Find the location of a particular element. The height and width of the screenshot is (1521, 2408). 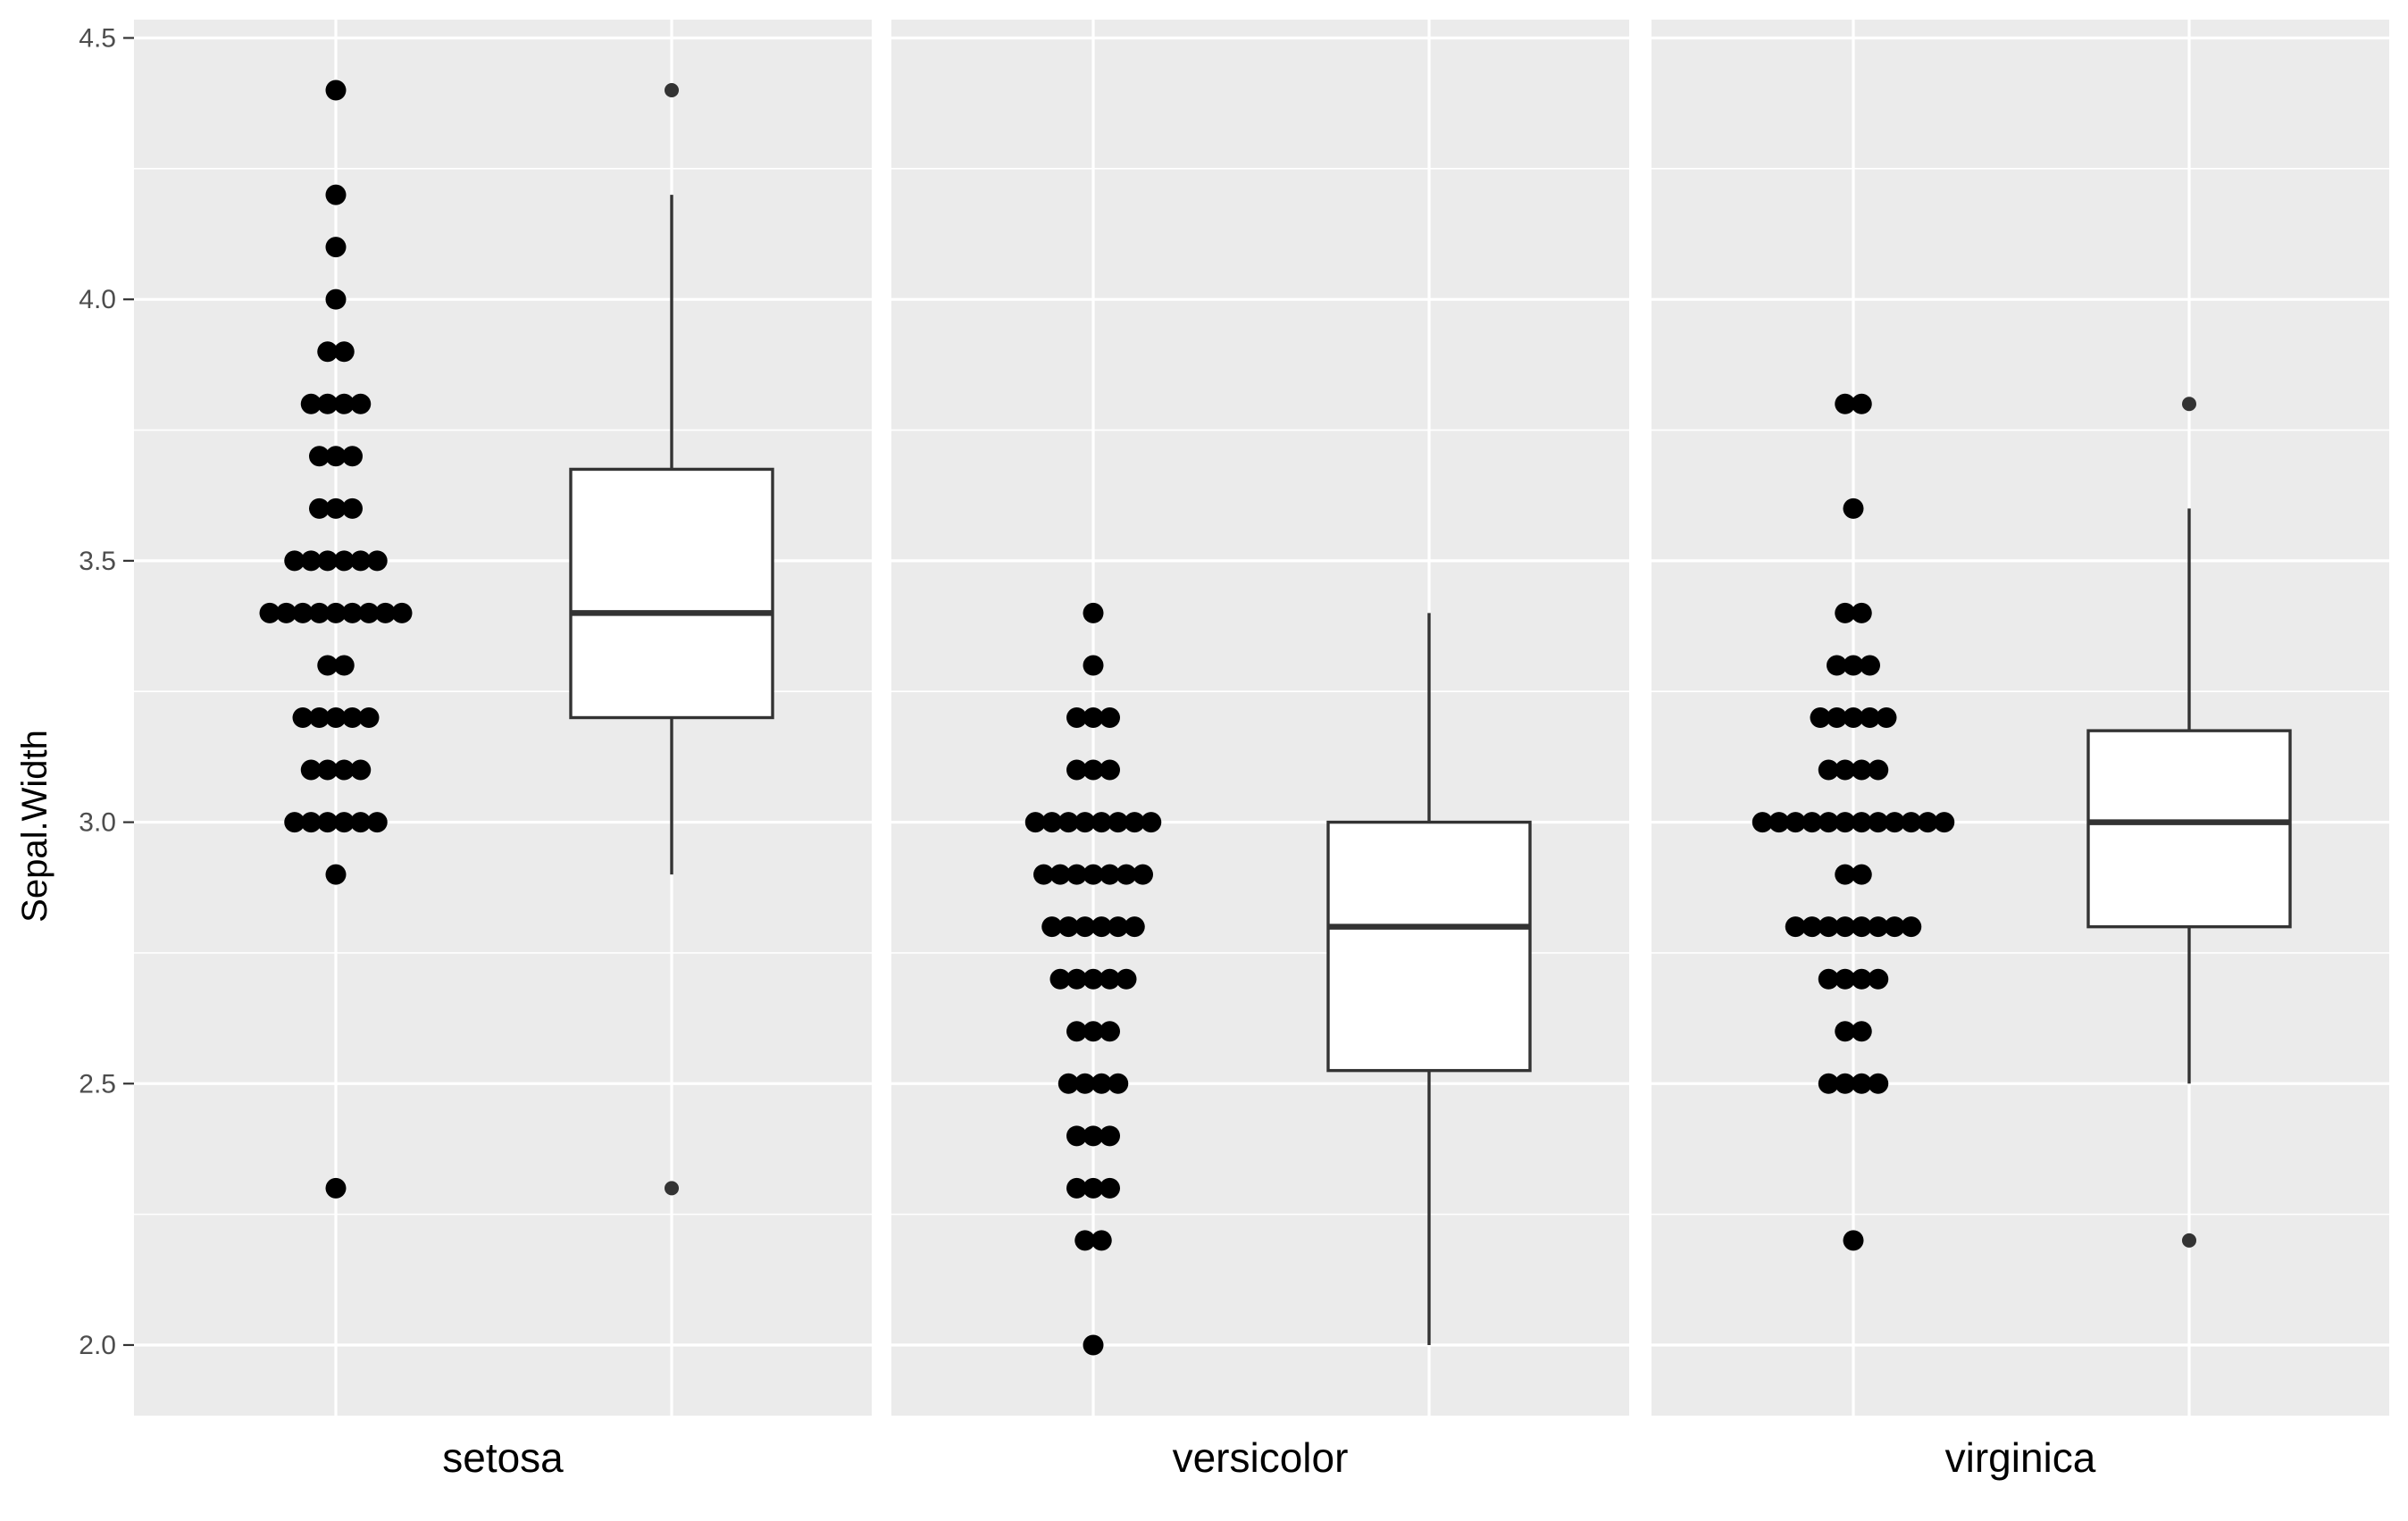

boxplot-virginica is located at coordinates (2189, 823).